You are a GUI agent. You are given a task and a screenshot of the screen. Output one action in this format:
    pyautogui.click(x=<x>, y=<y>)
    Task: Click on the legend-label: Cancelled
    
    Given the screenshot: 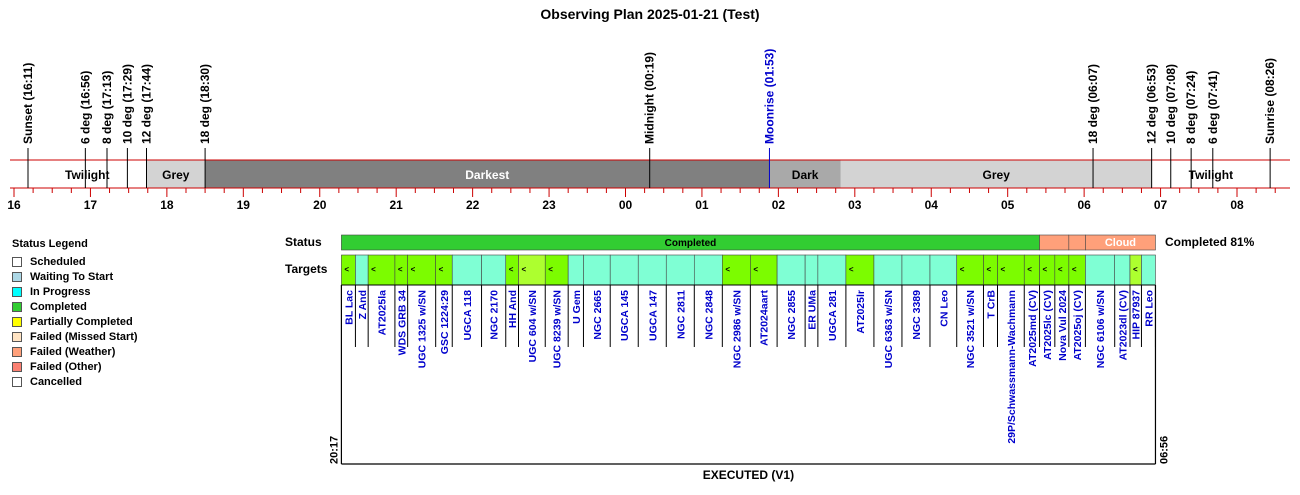 What is the action you would take?
    pyautogui.click(x=56, y=381)
    